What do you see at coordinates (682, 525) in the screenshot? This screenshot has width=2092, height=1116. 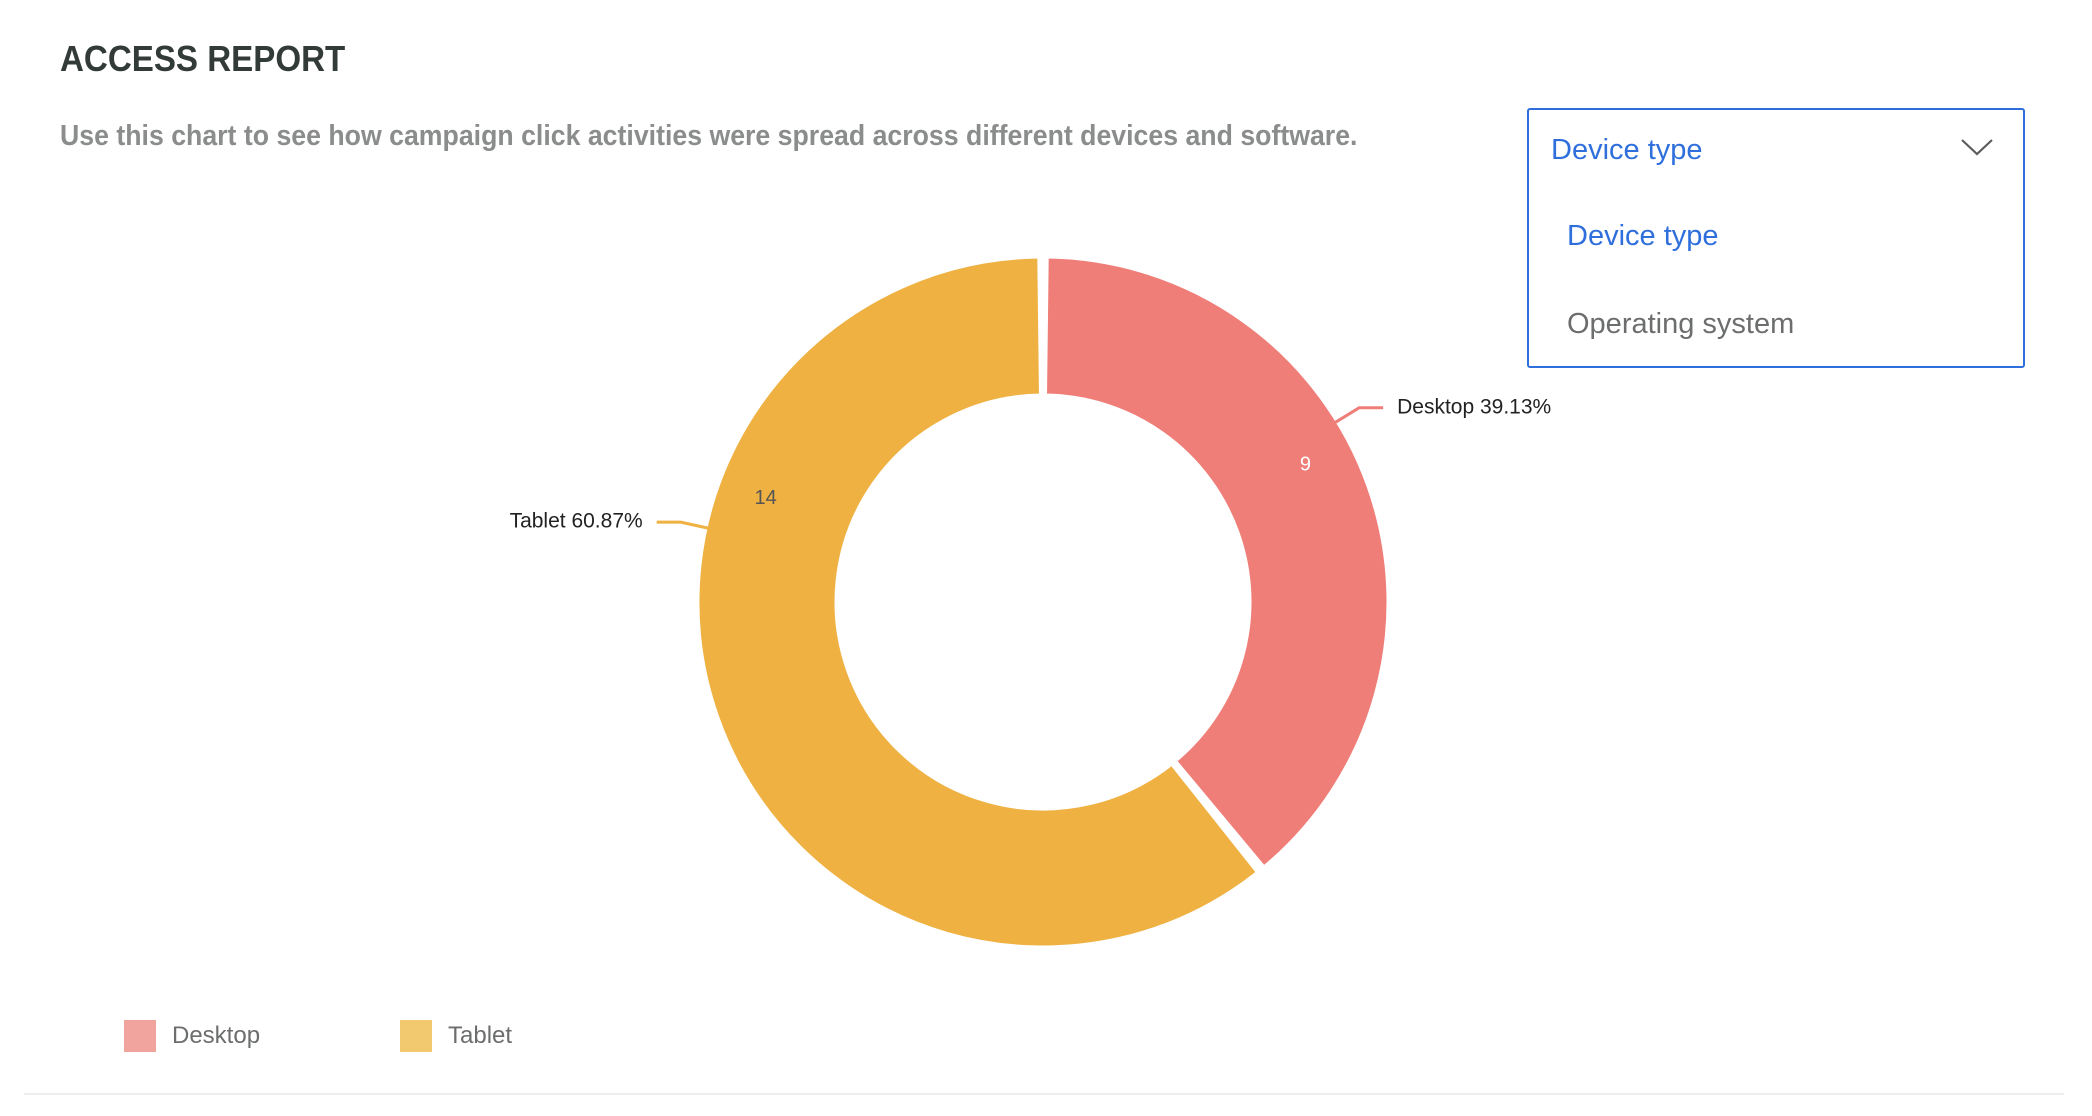 I see `leader-line-tablet` at bounding box center [682, 525].